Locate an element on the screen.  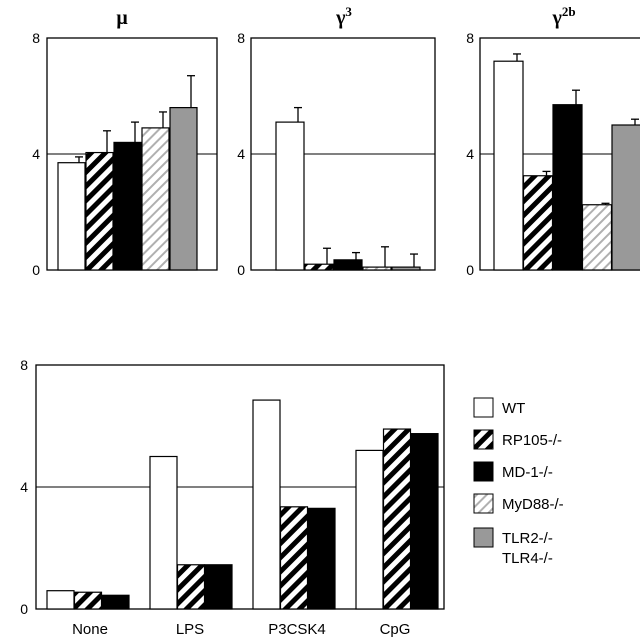
panel-gamma2b-title: γ2b is located at coordinates (563, 16).